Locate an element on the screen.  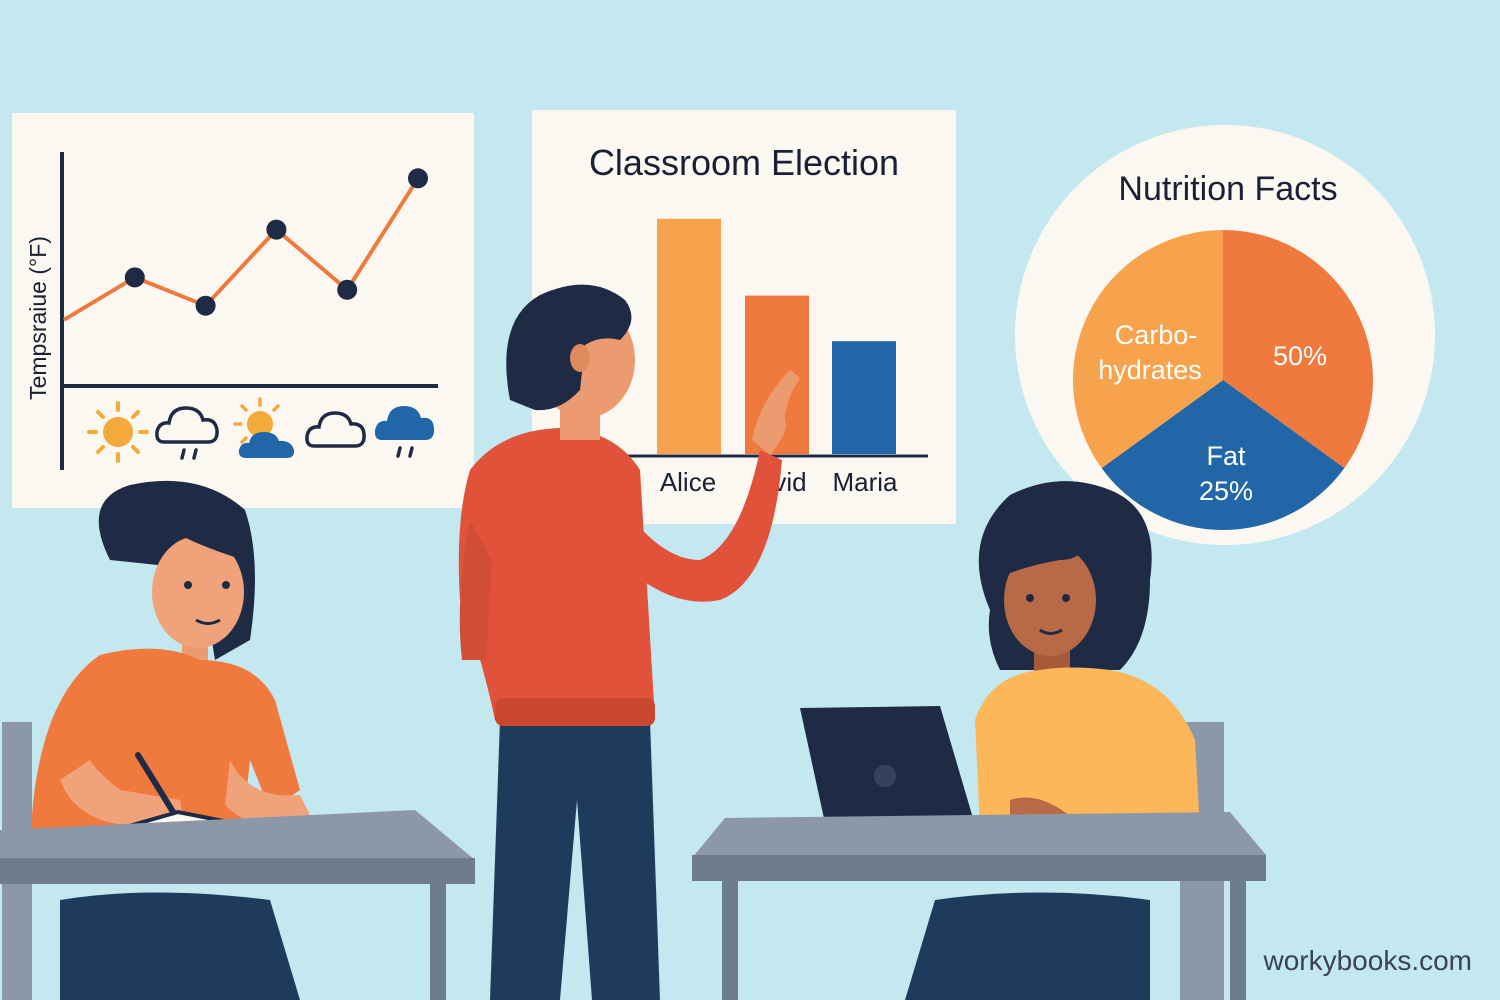
temperature-chart-panel: Tempsraiue (°F) is located at coordinates (243, 310).